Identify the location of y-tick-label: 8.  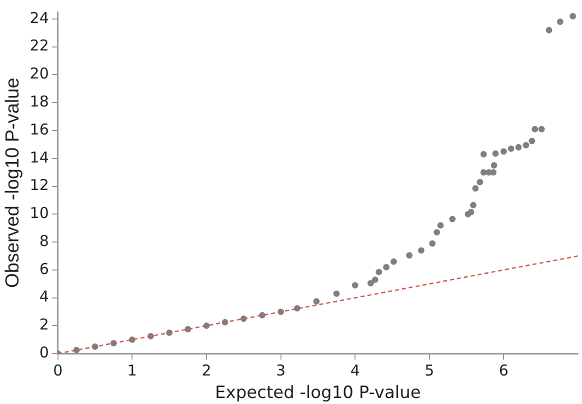
(44, 241).